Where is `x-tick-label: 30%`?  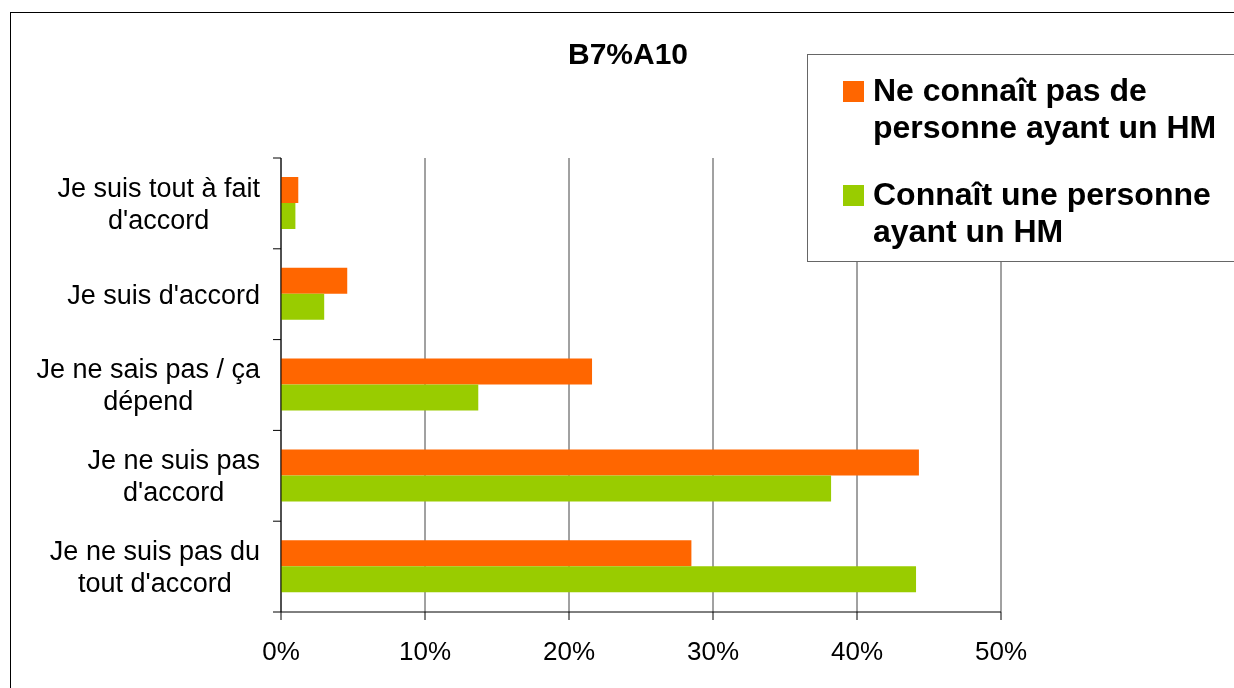 x-tick-label: 30% is located at coordinates (713, 651).